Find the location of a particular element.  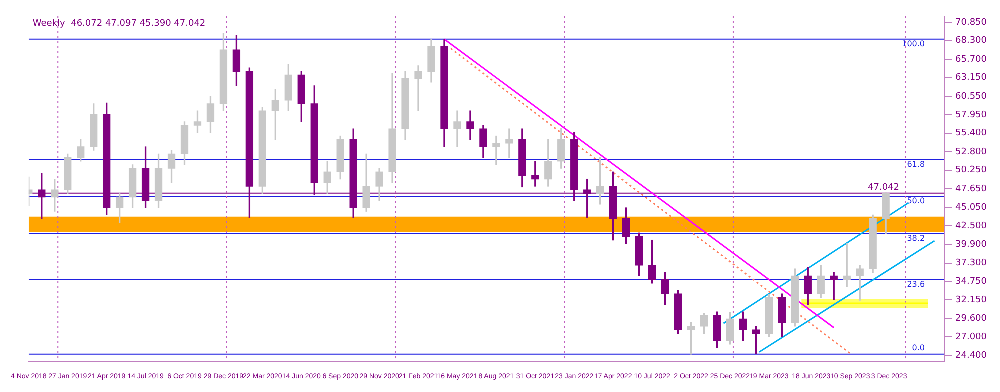

annotation: 0.0 is located at coordinates (919, 348).